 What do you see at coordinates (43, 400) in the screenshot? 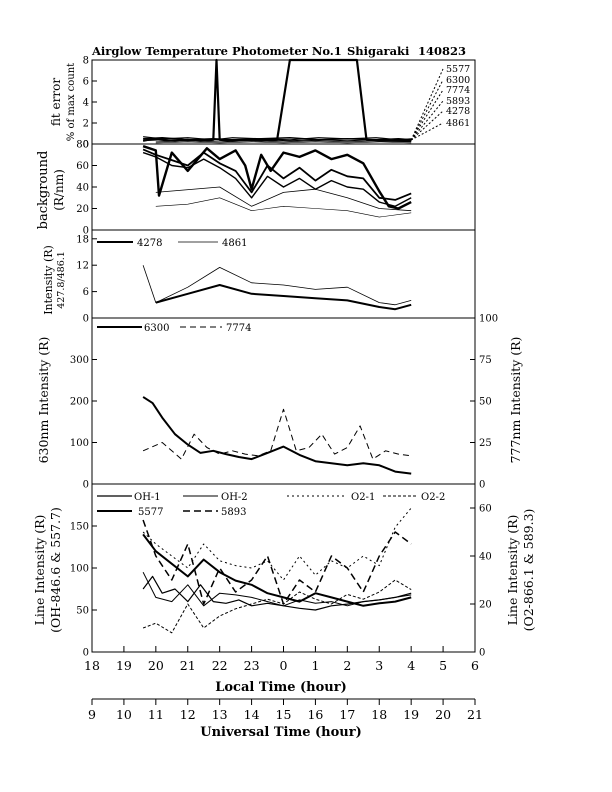
I see `630nm-ylabel: 630nm Intensity (R)` at bounding box center [43, 400].